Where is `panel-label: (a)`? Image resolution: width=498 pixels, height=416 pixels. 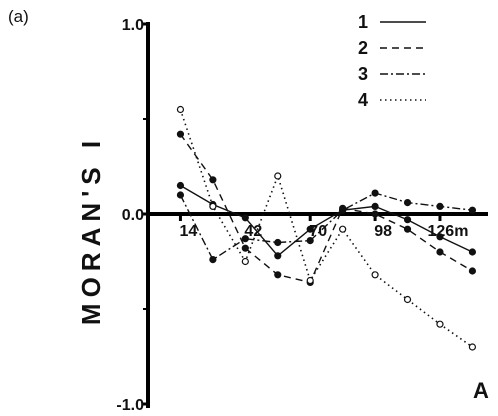 panel-label: (a) is located at coordinates (18, 16).